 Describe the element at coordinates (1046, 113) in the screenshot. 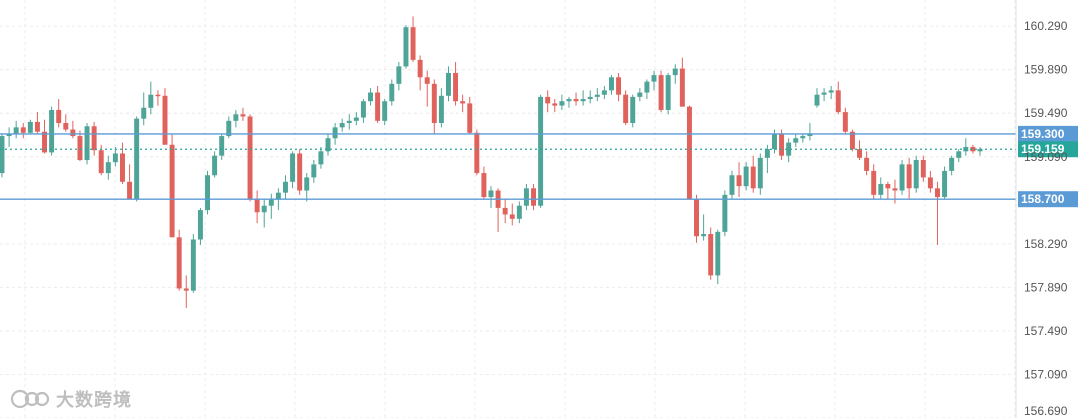

I see `price-tick-label: 159.490` at that location.